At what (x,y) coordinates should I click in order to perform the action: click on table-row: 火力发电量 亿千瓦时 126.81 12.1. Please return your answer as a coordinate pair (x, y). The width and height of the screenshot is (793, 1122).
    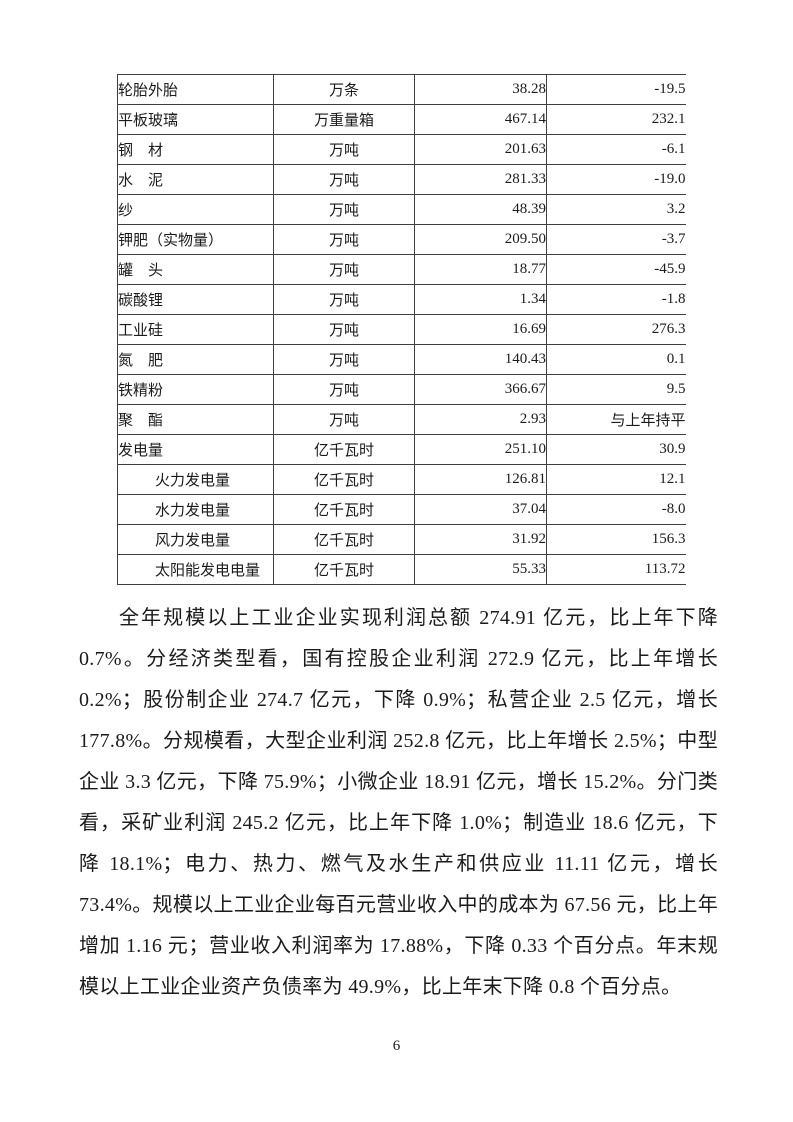
    Looking at the image, I should click on (401, 479).